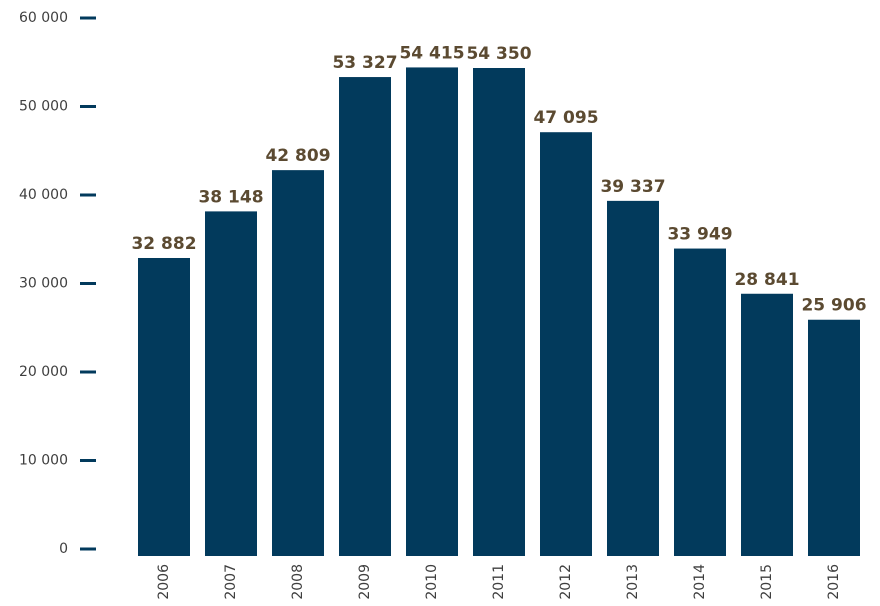  Describe the element at coordinates (700, 402) in the screenshot. I see `bar-2014` at that location.